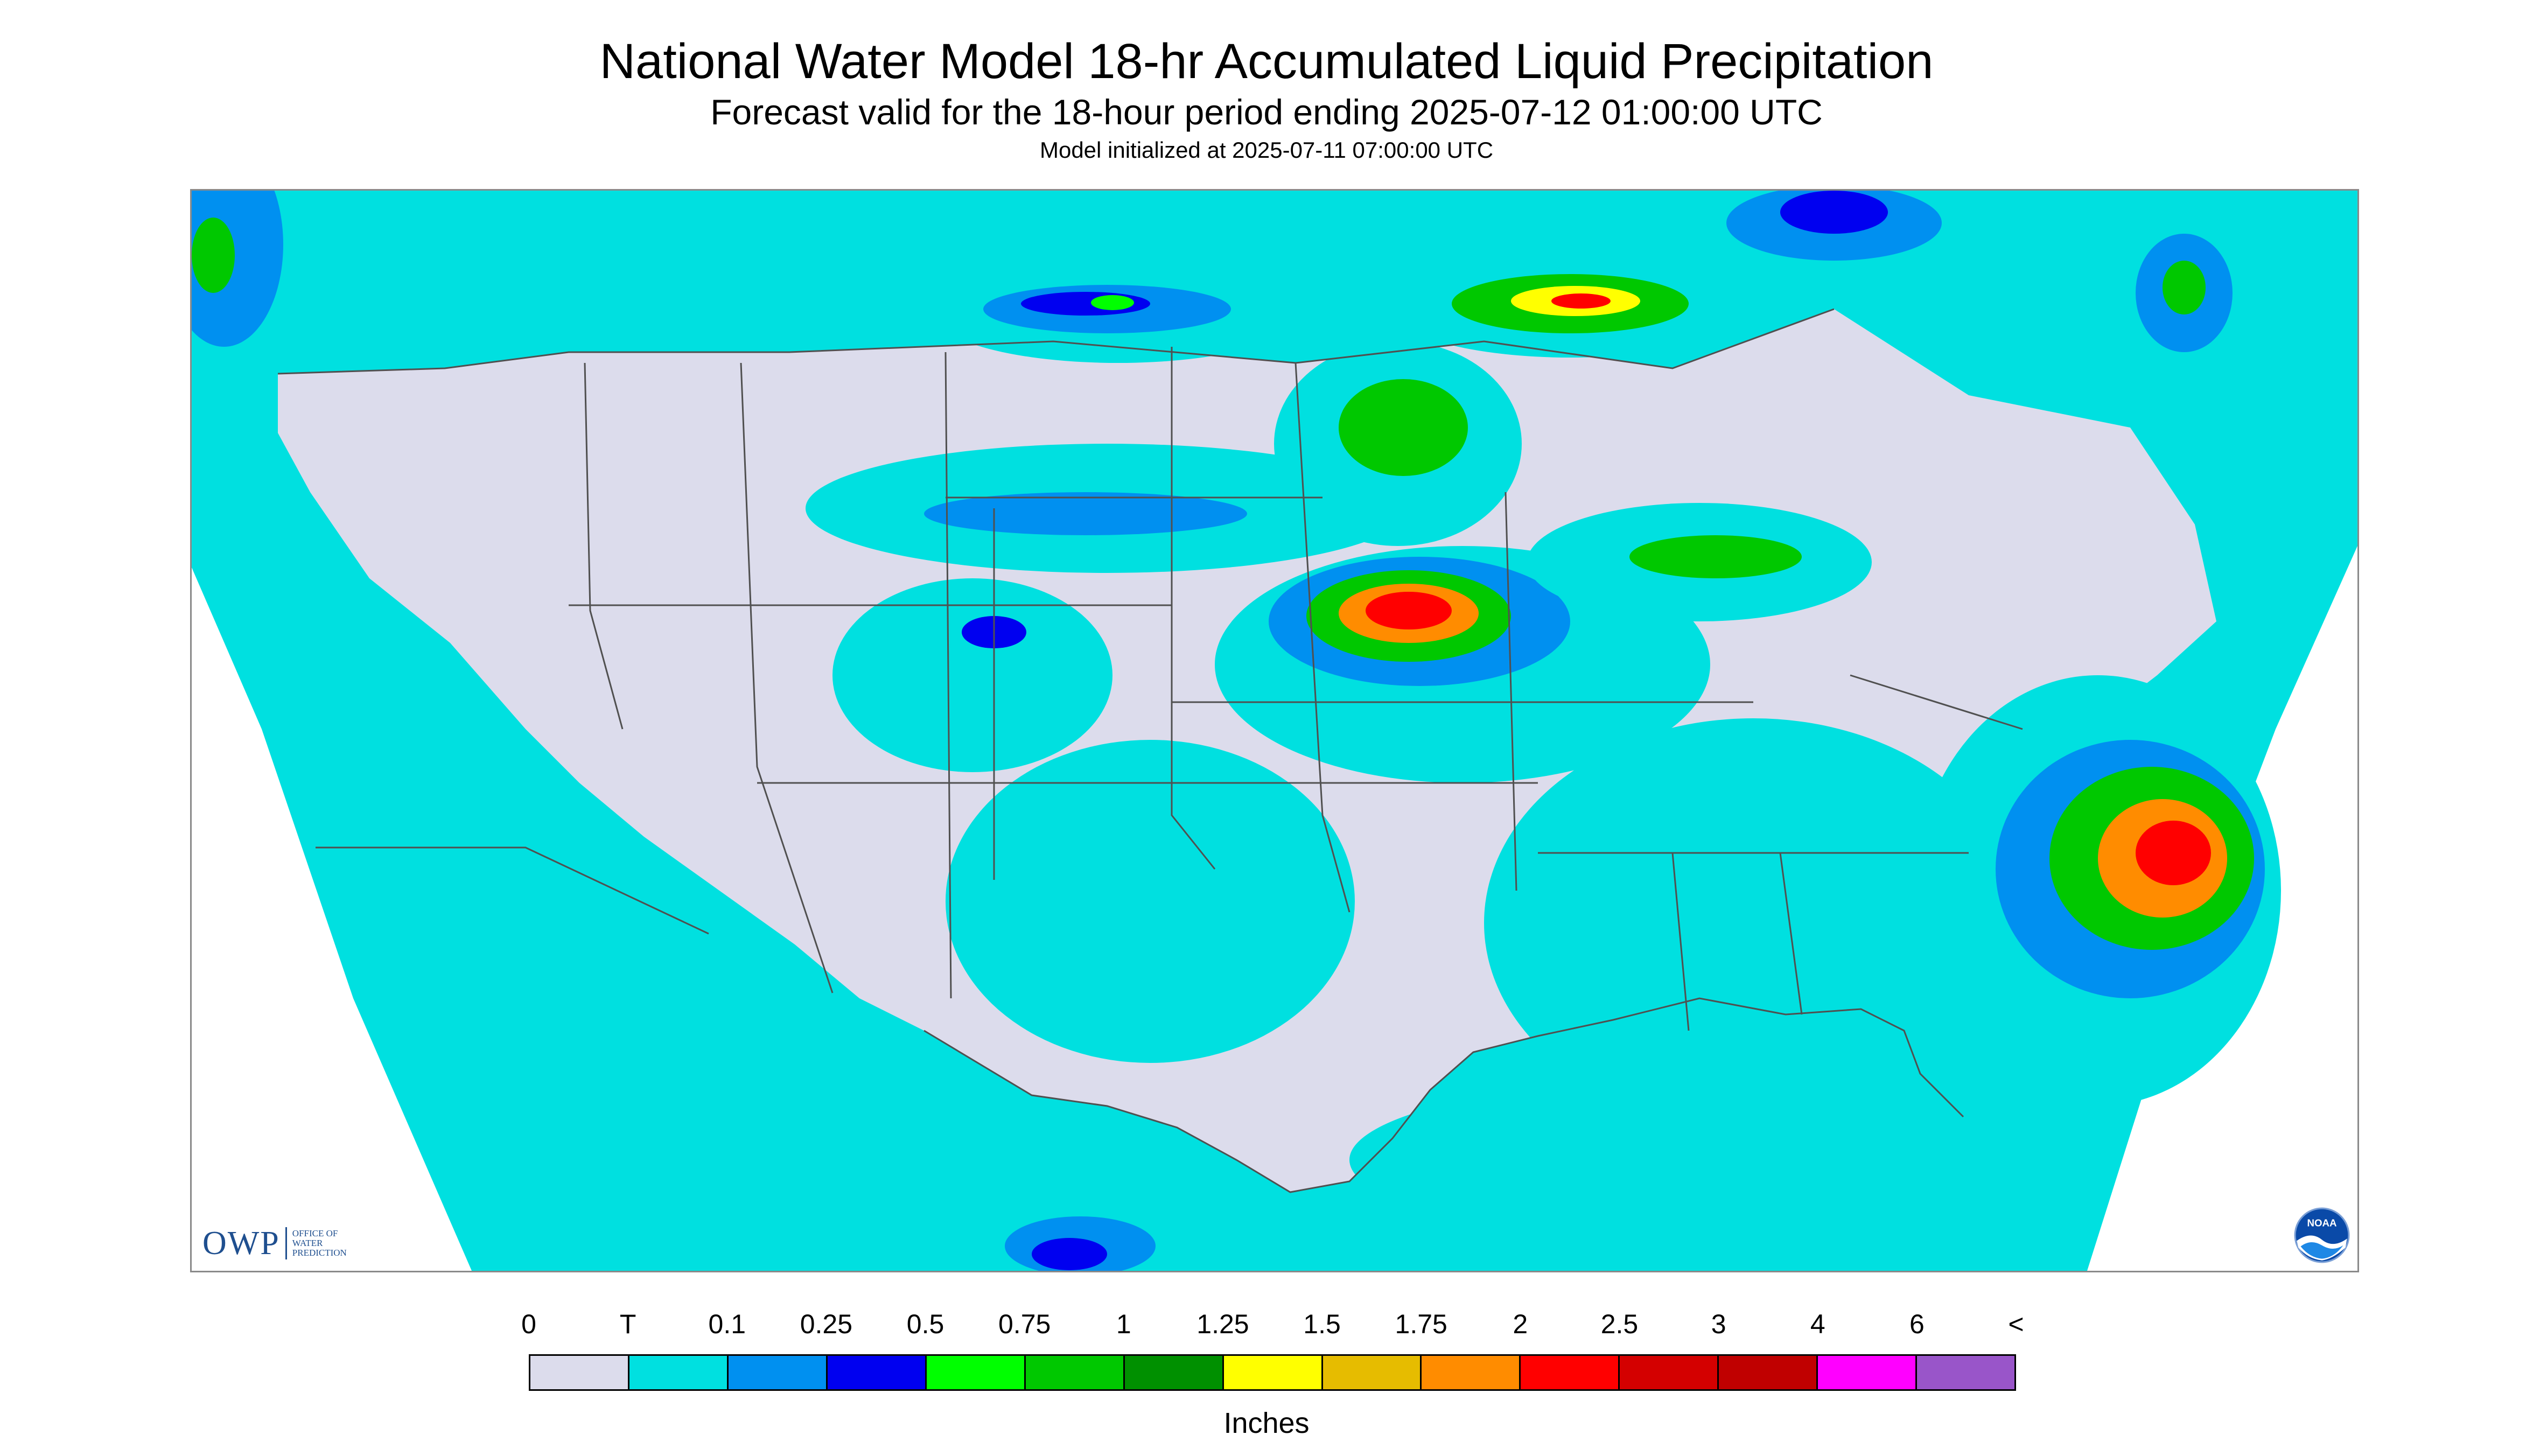 Image resolution: width=2533 pixels, height=1456 pixels. I want to click on legend-label: 1.25, so click(1222, 1324).